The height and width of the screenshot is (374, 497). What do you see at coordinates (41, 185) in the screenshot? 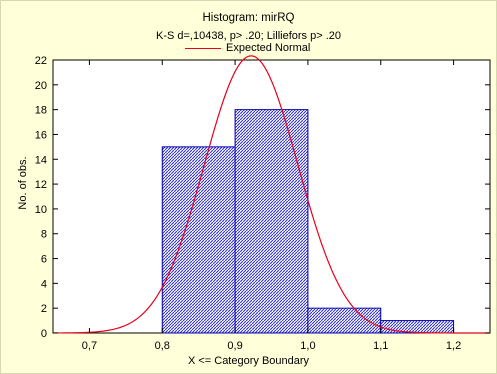
I see `y-tick-label: 12` at bounding box center [41, 185].